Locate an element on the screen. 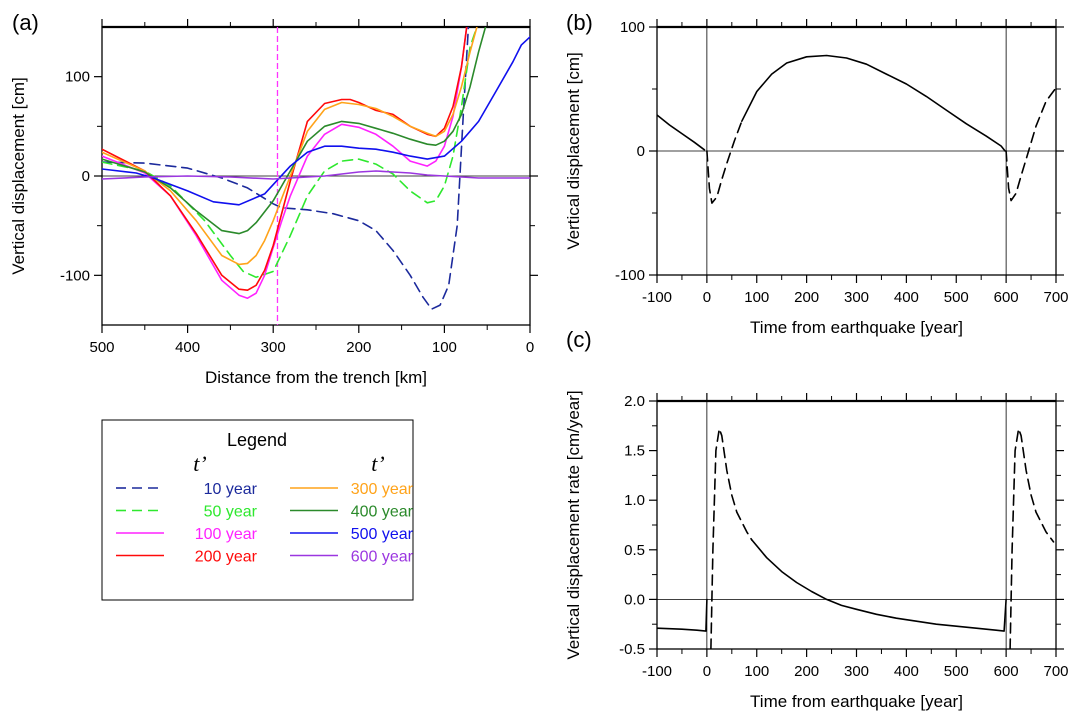 The height and width of the screenshot is (716, 1084). legend-label: 50 year is located at coordinates (231, 512).